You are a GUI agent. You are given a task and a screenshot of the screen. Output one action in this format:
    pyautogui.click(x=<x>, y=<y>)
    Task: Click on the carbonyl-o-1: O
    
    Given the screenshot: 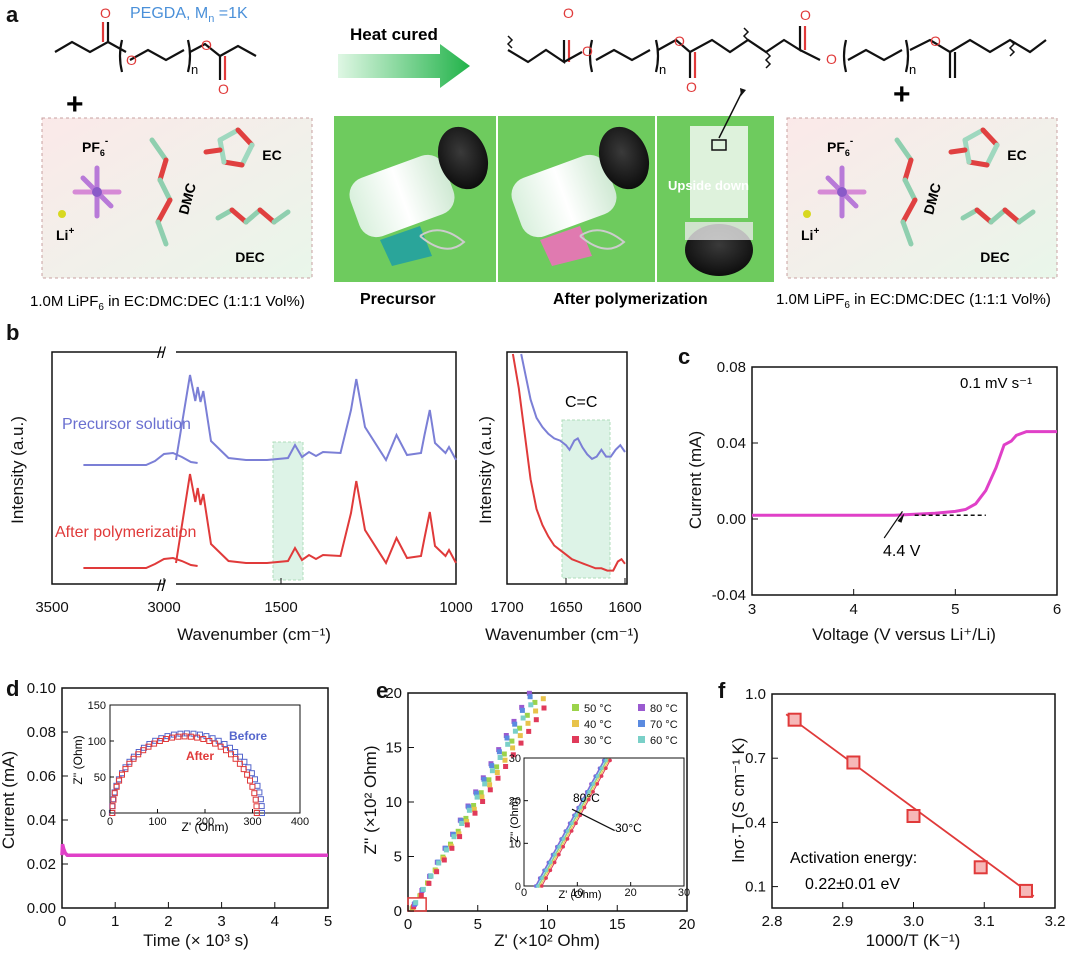 What is the action you would take?
    pyautogui.click(x=105, y=13)
    